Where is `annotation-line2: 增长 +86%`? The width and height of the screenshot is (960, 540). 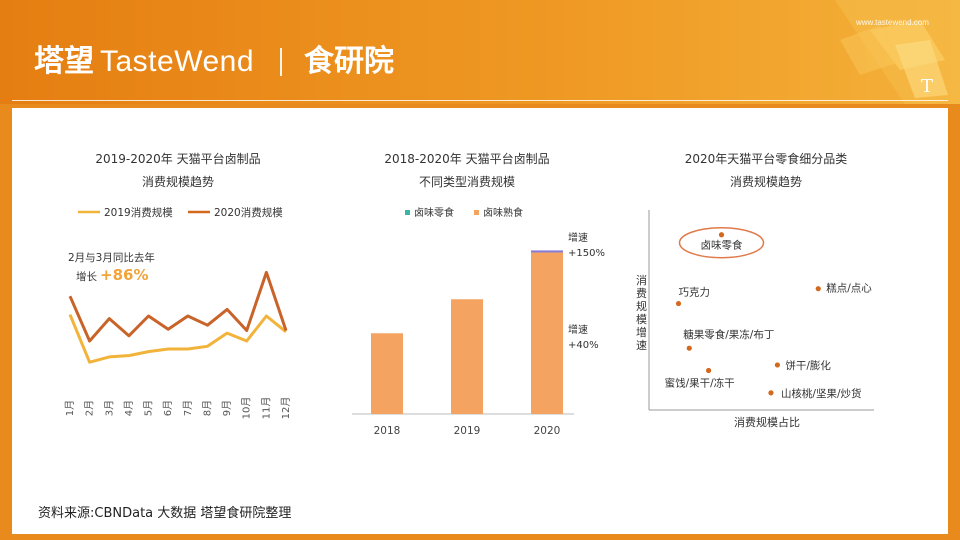
annotation-line2: 增长 +86% is located at coordinates (112, 275).